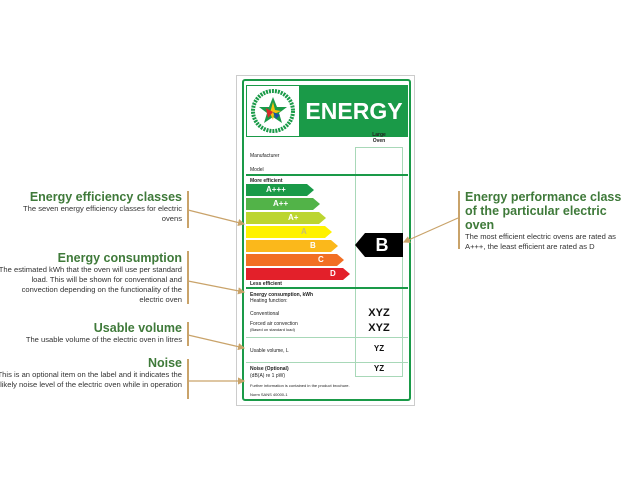  What do you see at coordinates (266, 181) in the screenshot?
I see `more-efficient-label: More efficient` at bounding box center [266, 181].